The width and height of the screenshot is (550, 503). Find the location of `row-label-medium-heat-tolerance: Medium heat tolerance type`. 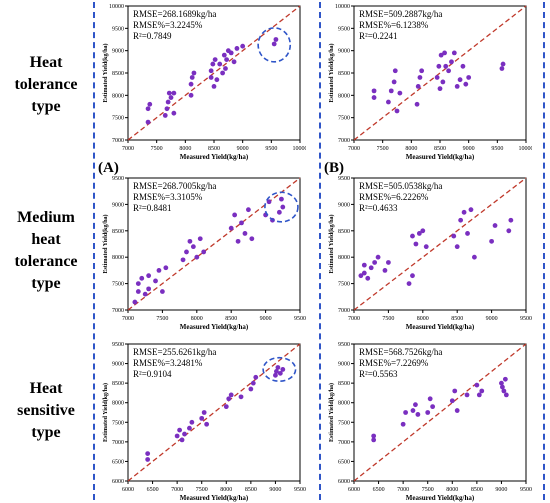

row-label-medium-heat-tolerance: Medium heat tolerance type is located at coordinates (46, 251).